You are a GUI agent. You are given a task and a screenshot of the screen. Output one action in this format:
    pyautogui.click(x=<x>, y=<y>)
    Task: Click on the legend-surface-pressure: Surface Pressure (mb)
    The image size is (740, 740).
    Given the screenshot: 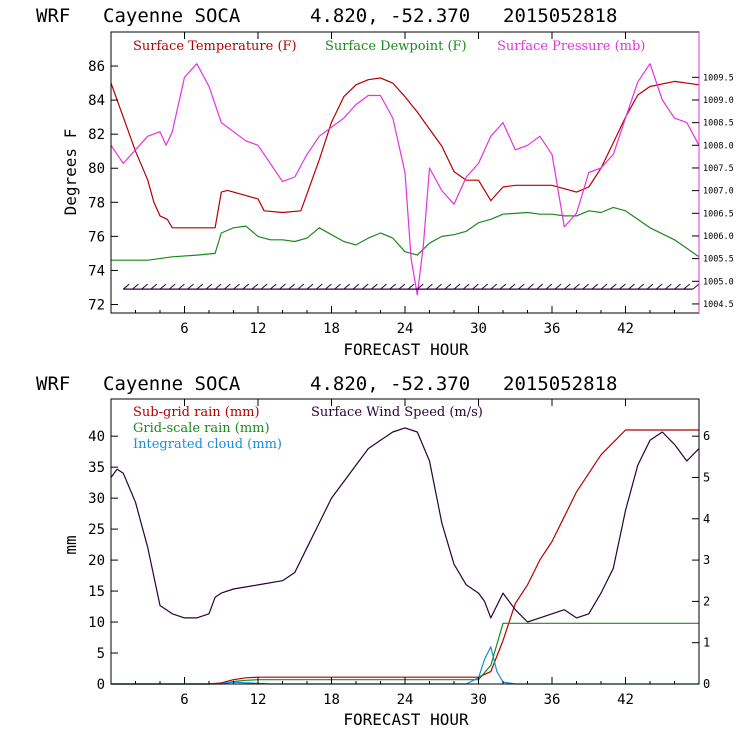 What is the action you would take?
    pyautogui.click(x=571, y=46)
    